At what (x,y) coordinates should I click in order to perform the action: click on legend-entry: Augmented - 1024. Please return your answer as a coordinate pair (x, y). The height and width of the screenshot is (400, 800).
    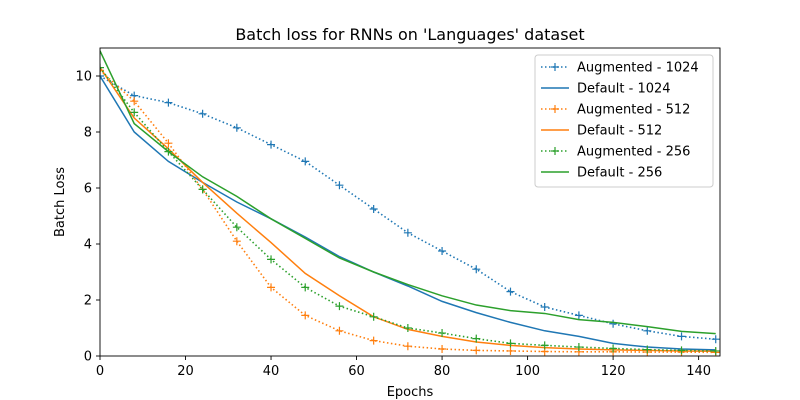
    Looking at the image, I should click on (620, 68).